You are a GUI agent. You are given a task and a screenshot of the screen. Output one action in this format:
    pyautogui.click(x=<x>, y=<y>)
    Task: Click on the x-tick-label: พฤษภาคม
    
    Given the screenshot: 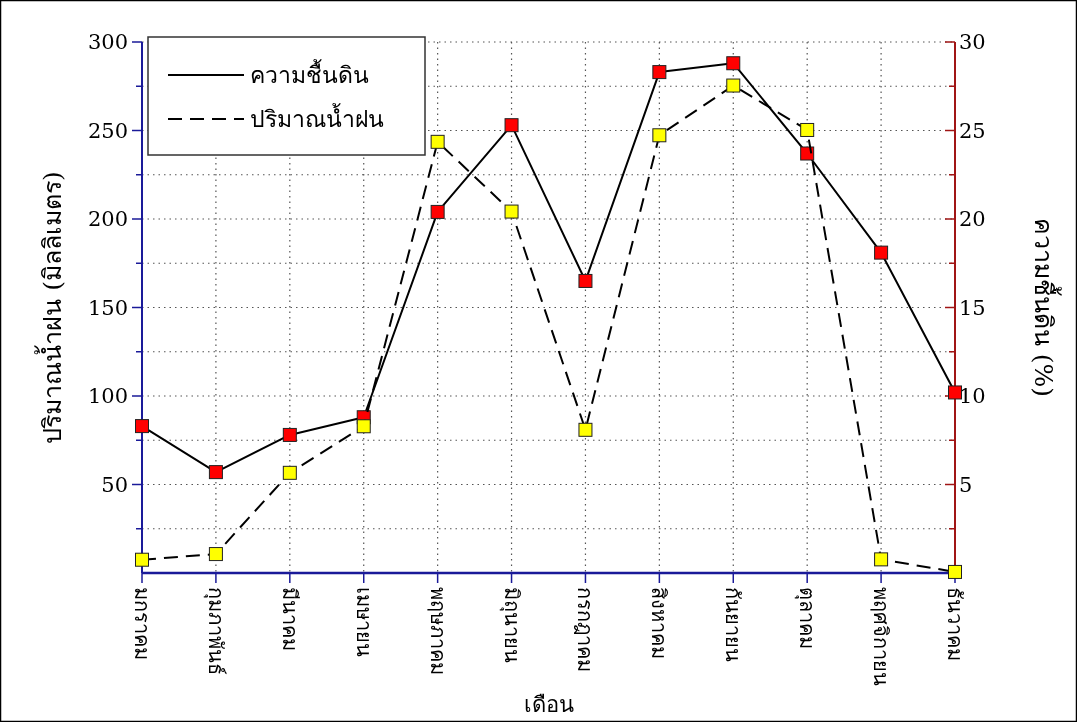 What is the action you would take?
    pyautogui.click(x=437, y=631)
    